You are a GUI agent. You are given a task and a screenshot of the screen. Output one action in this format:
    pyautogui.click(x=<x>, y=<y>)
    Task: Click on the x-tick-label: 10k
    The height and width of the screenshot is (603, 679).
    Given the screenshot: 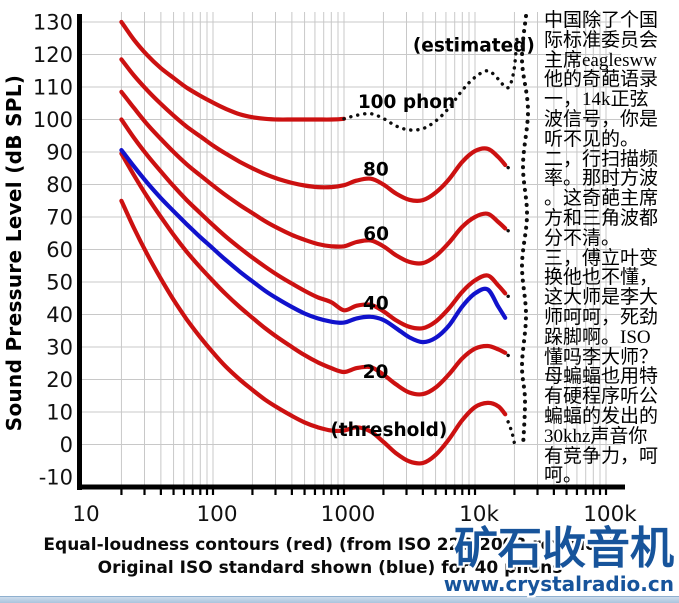 What is the action you would take?
    pyautogui.click(x=479, y=514)
    